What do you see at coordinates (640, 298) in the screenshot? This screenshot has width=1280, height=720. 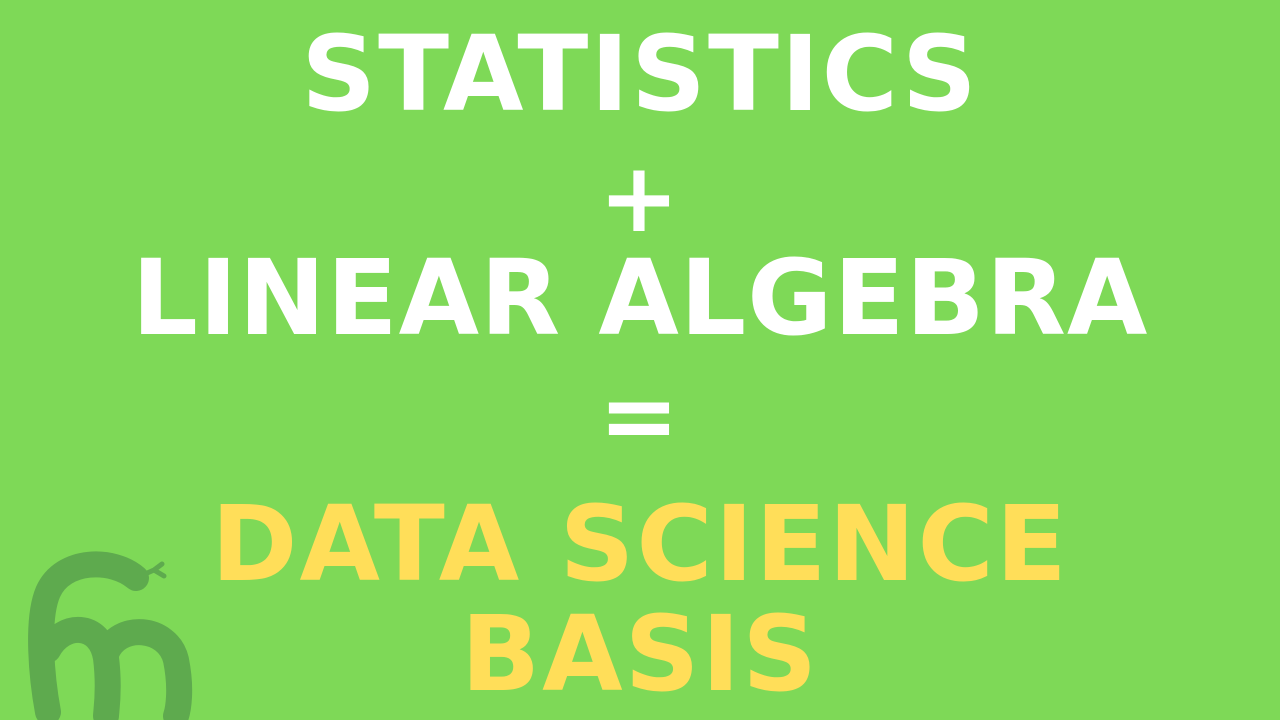 I see `headline-linear-algebra: LINEAR ALGEBRA` at bounding box center [640, 298].